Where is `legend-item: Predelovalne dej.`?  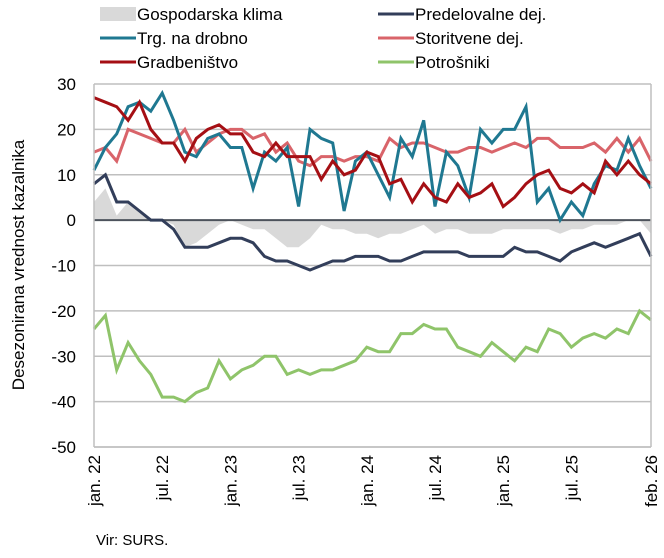
legend-item: Predelovalne dej. is located at coordinates (462, 14).